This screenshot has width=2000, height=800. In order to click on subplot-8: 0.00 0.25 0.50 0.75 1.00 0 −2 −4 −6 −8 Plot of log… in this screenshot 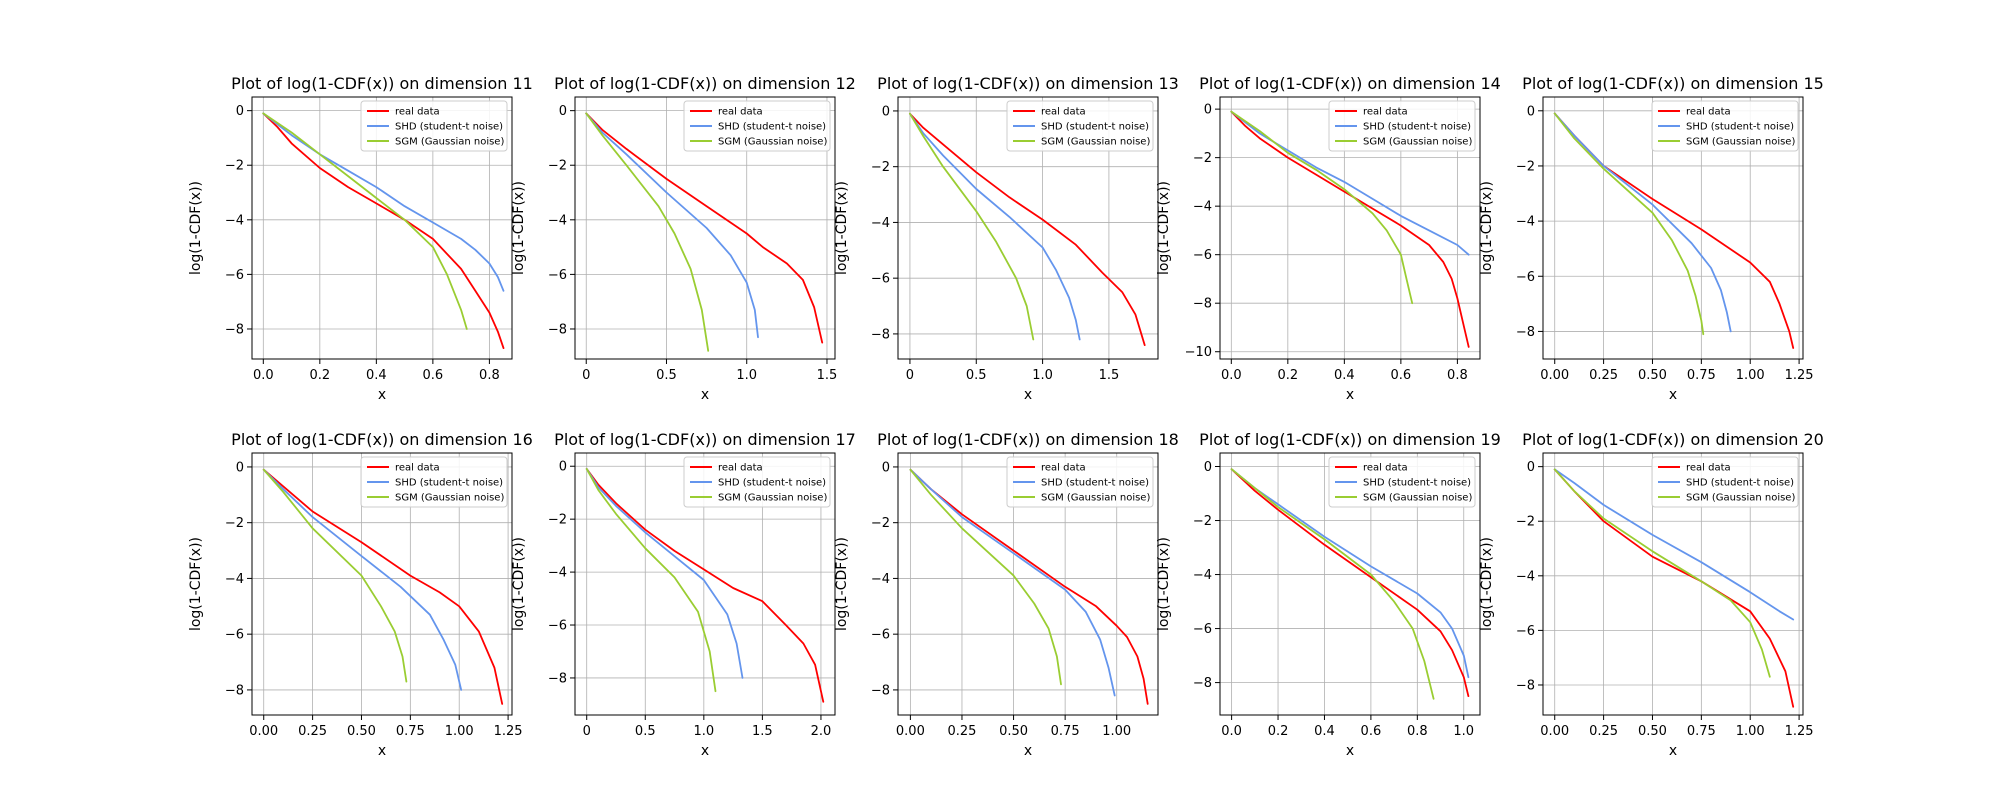, I will do `click(1006, 594)`.